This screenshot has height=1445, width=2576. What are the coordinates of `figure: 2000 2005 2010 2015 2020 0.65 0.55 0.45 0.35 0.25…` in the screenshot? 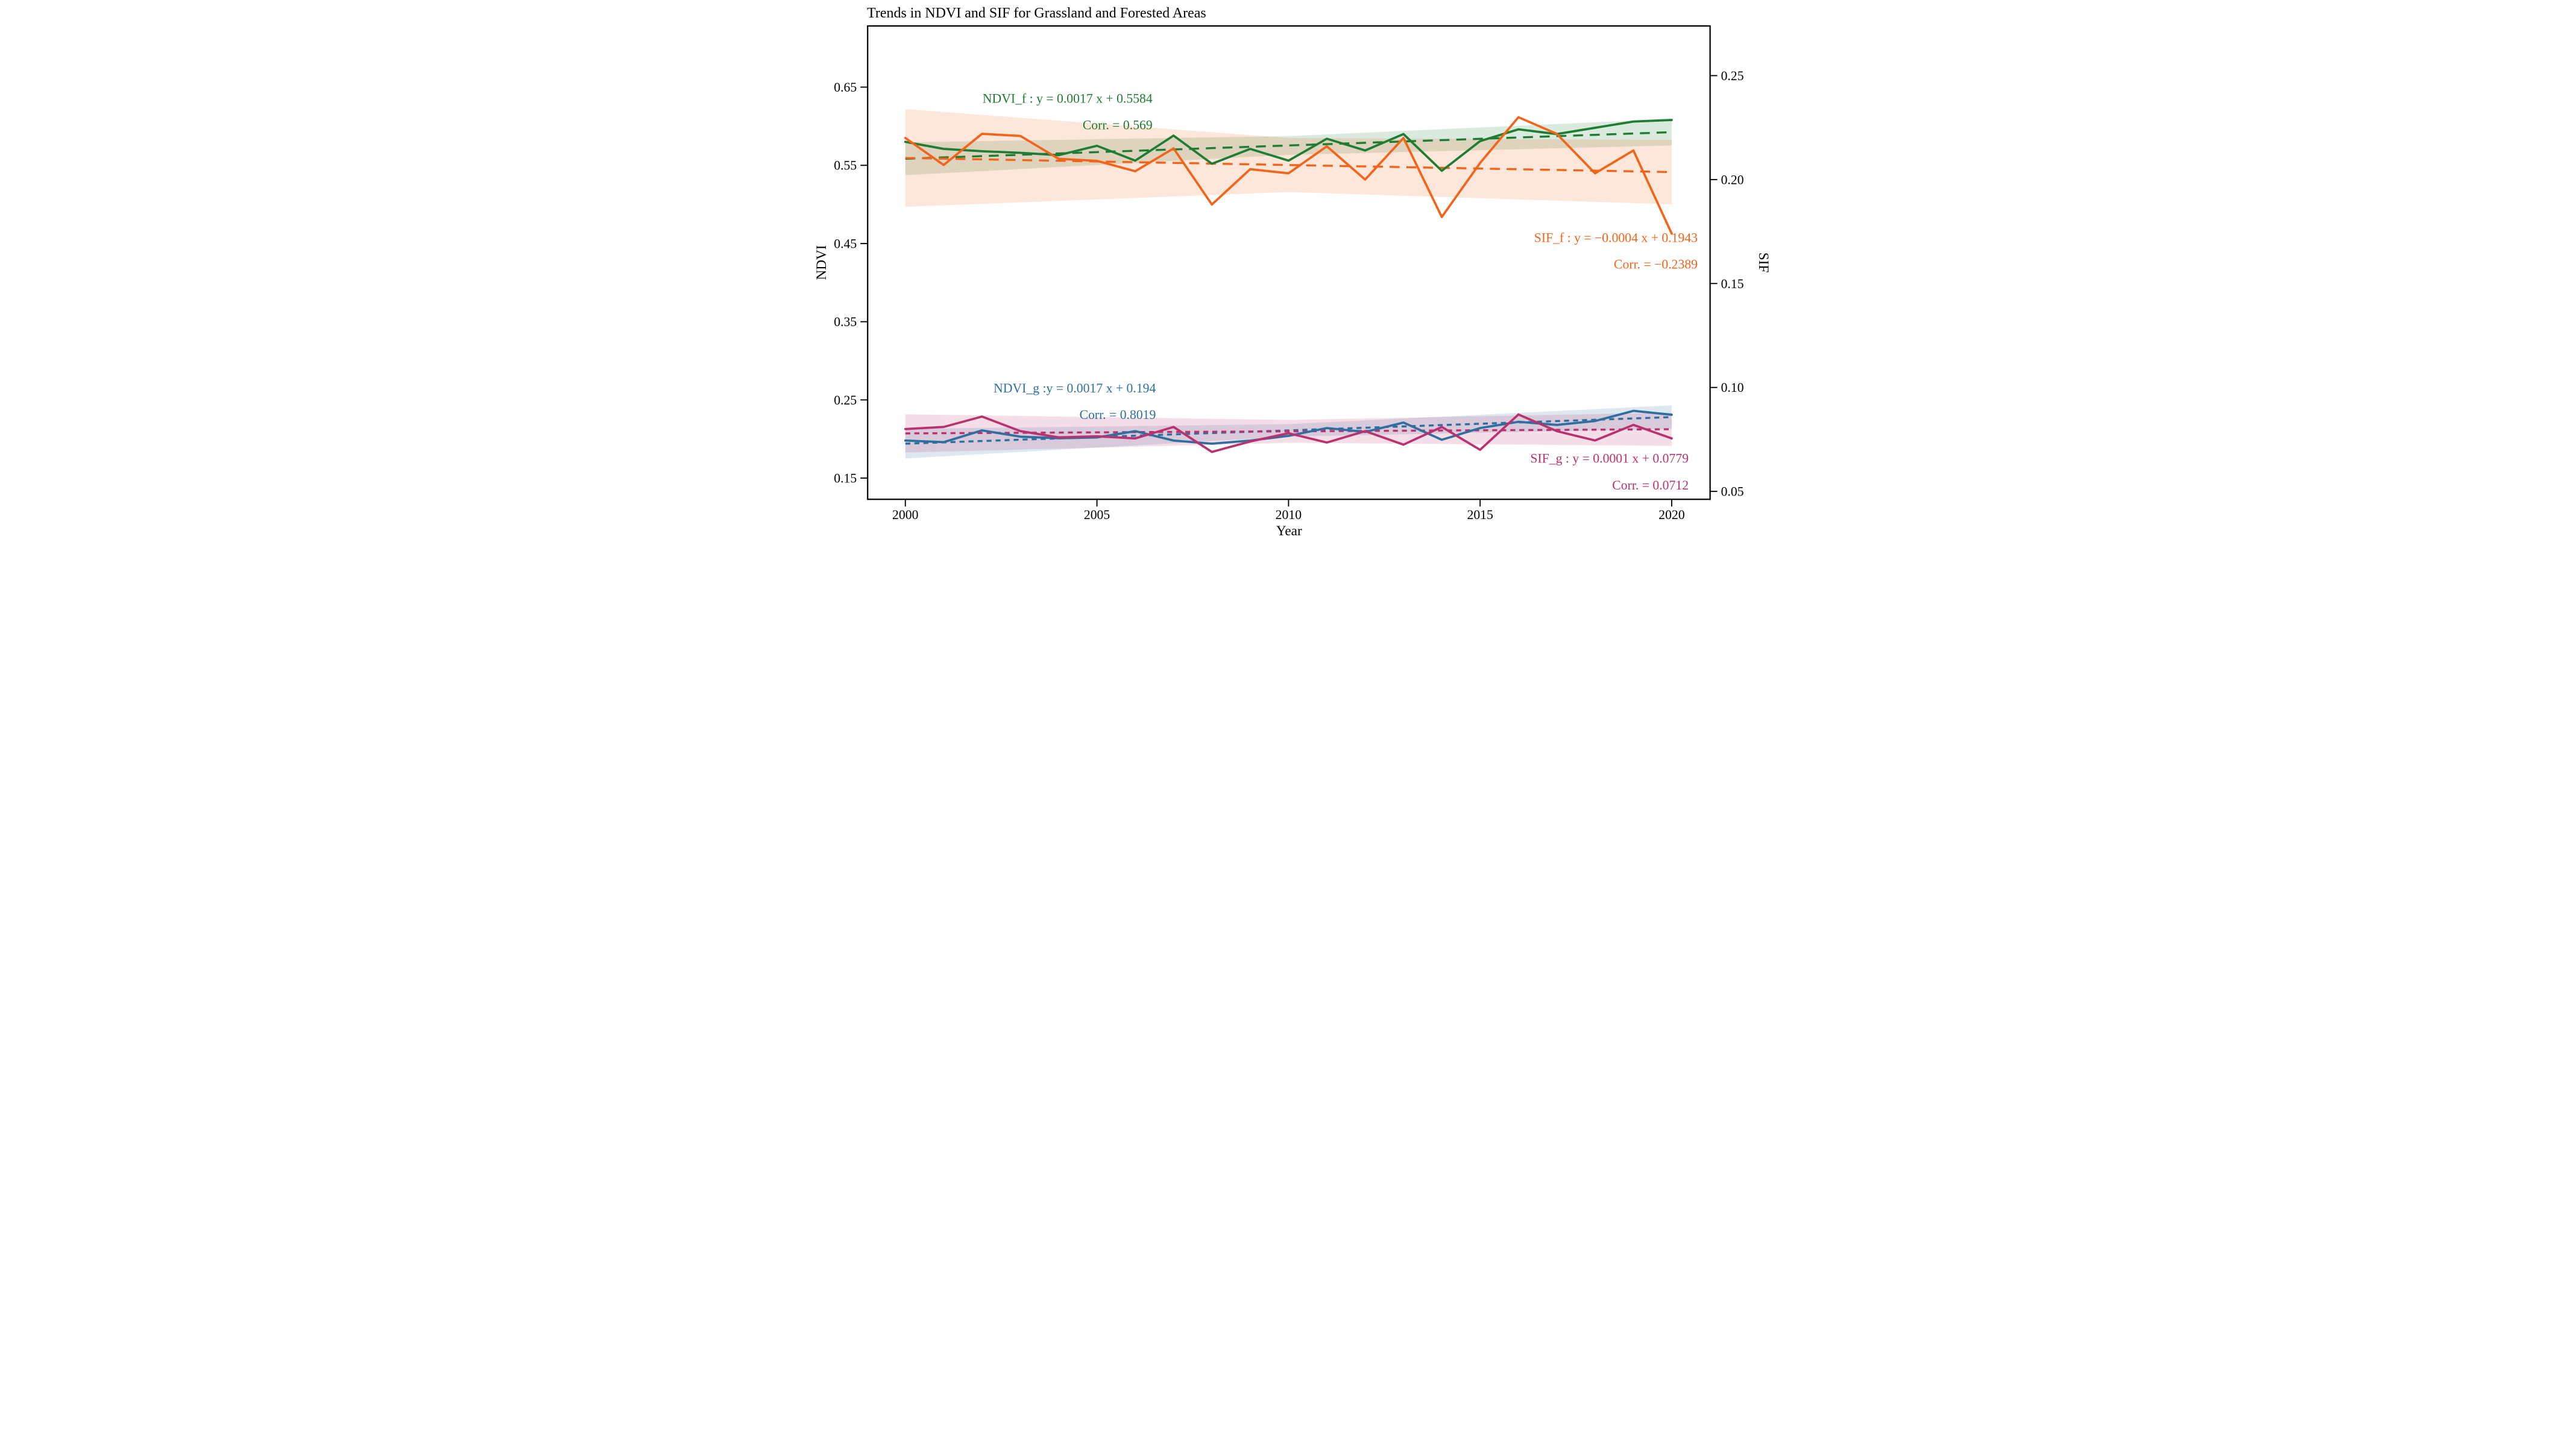 It's located at (1288, 270).